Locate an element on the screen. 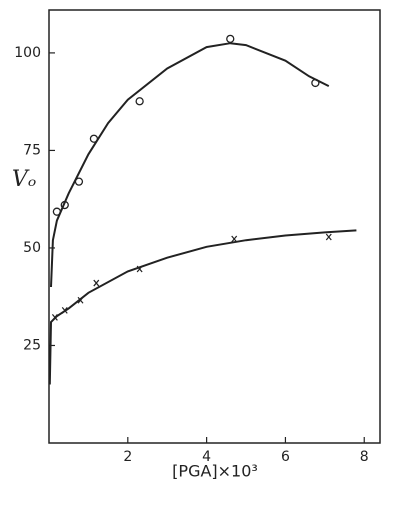 Image resolution: width=400 pixels, height=506 pixels. y-tick-label: 75 is located at coordinates (32, 150).